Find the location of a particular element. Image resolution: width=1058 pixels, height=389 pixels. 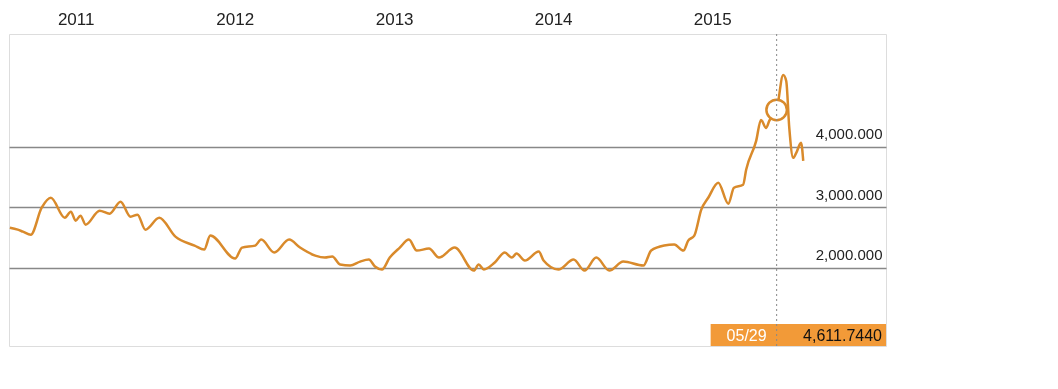

annotation: 4,611.7440 is located at coordinates (843, 335).